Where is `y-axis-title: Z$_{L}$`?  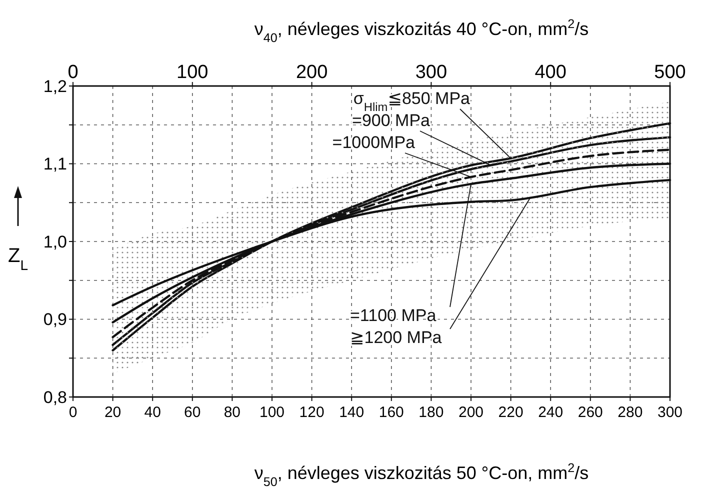
y-axis-title: Z$_{L}$ is located at coordinates (18, 259).